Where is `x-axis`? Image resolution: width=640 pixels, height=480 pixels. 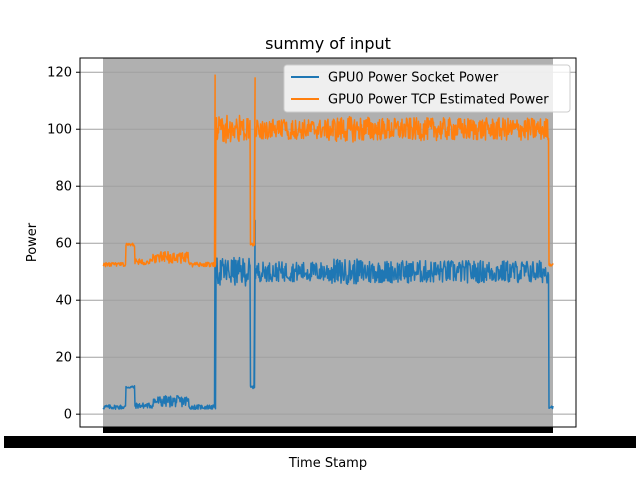
x-axis is located at coordinates (320, 437).